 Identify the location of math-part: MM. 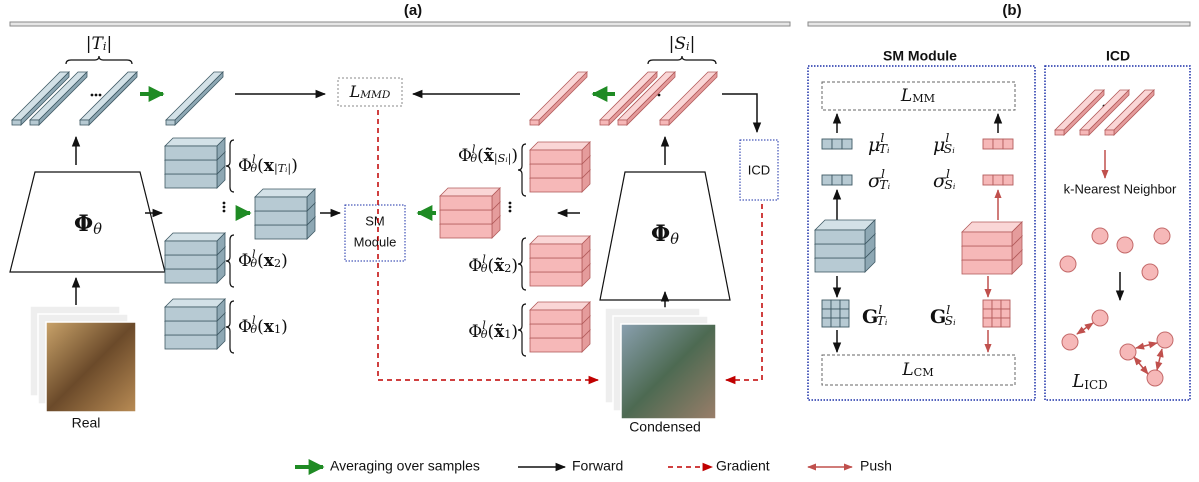
(923, 98).